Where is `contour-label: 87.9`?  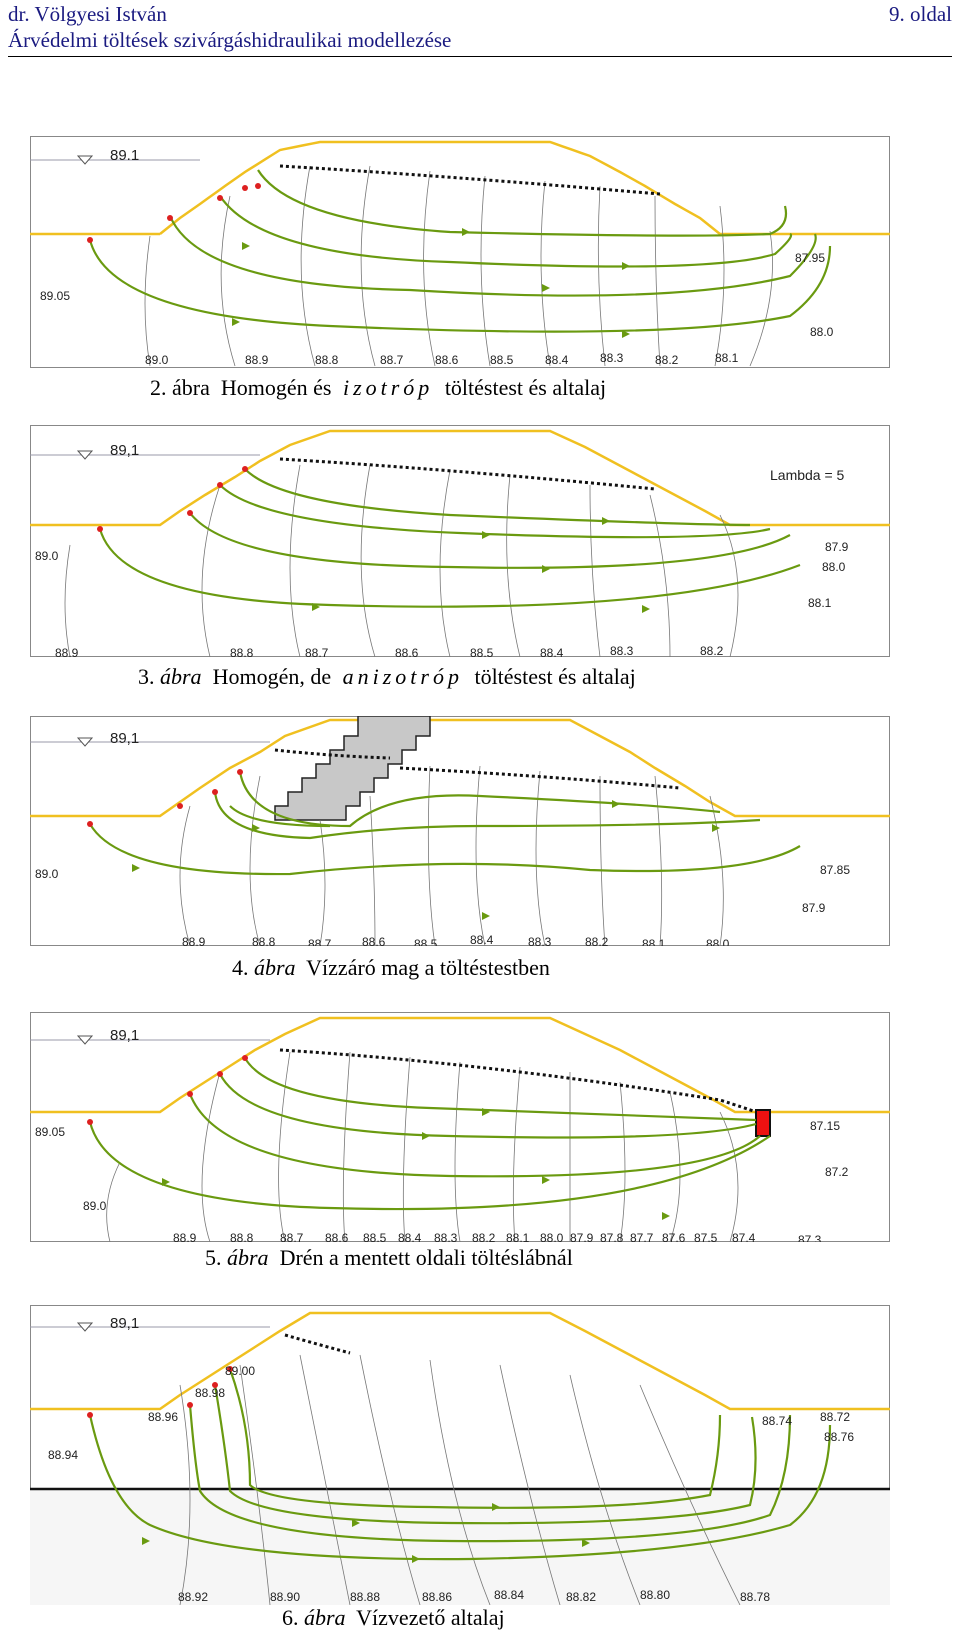 contour-label: 87.9 is located at coordinates (582, 1236).